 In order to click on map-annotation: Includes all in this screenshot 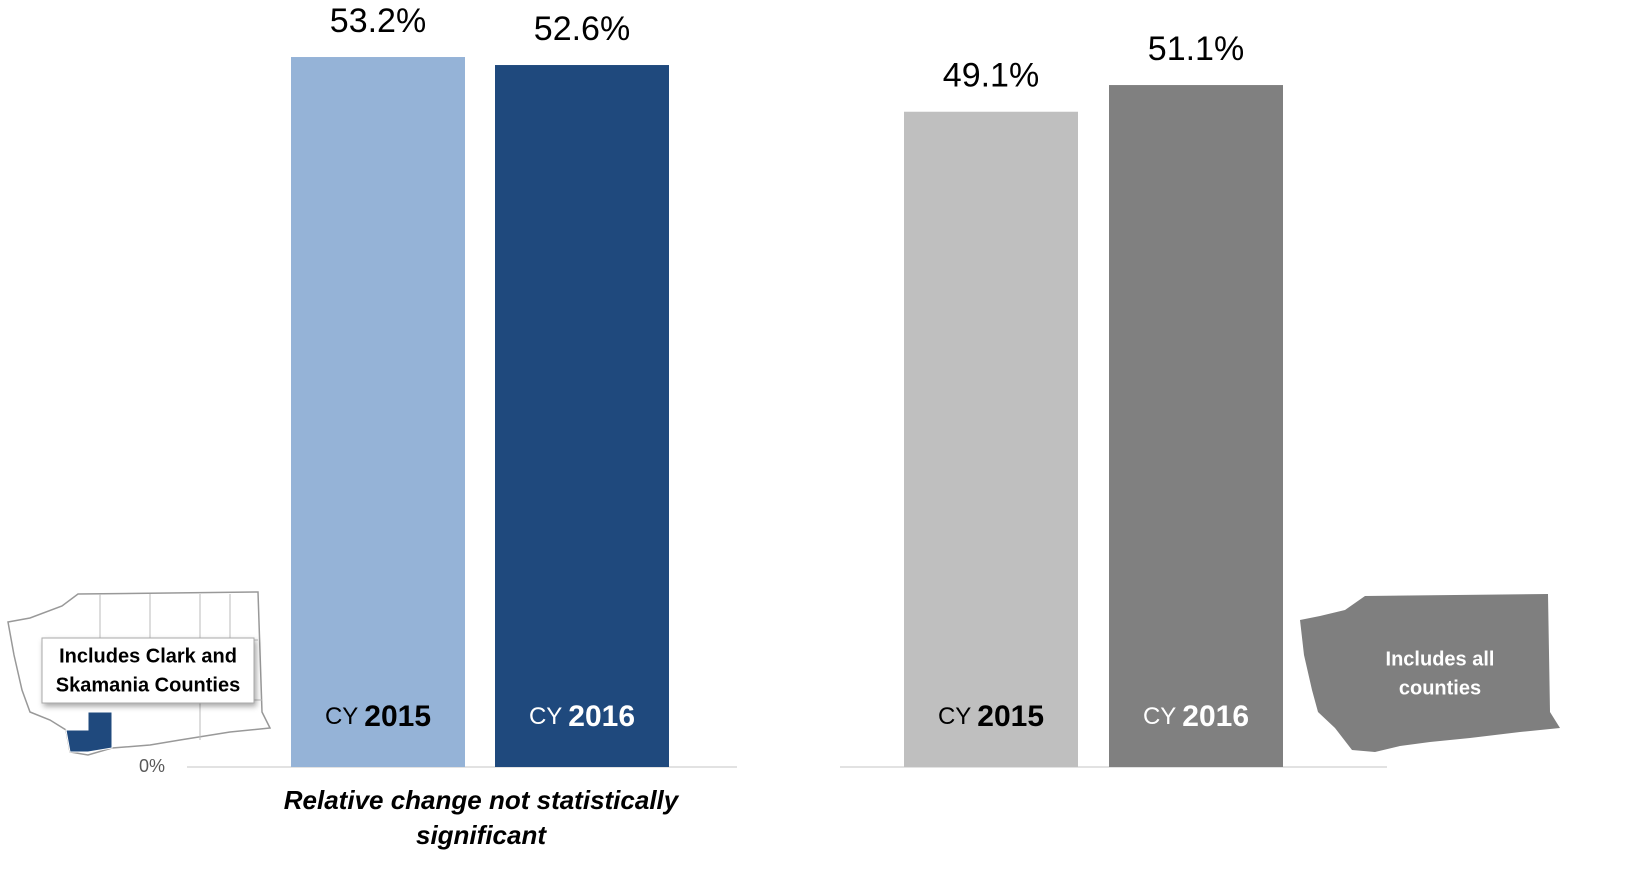, I will do `click(1440, 659)`.